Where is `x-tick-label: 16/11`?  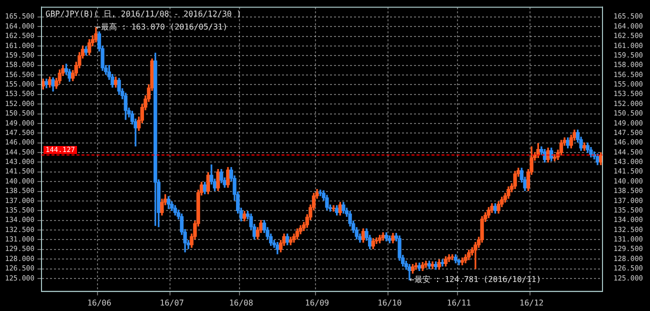 x-tick-label: 16/11 is located at coordinates (459, 303).